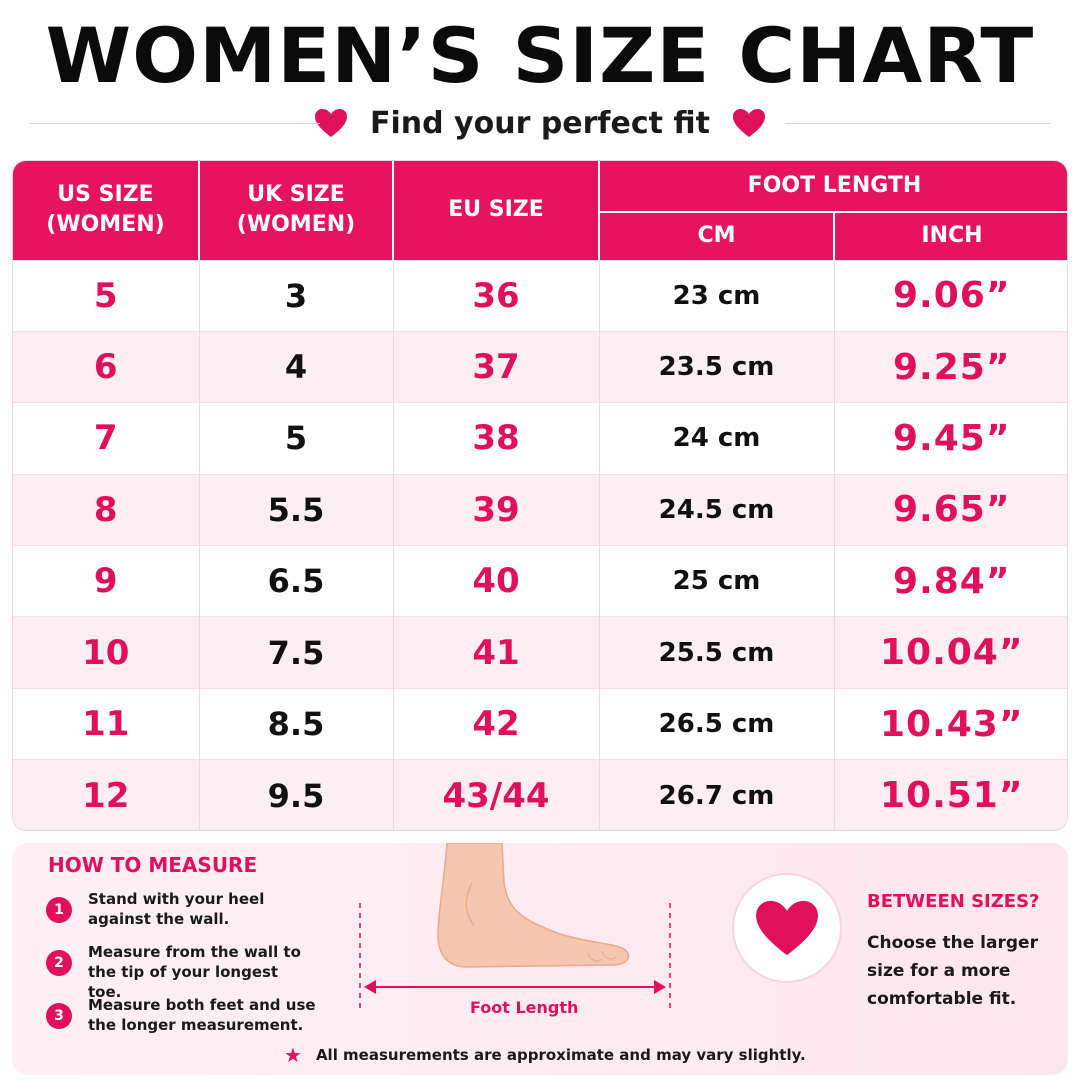  Describe the element at coordinates (496, 366) in the screenshot. I see `eu-size-cell: 37` at that location.